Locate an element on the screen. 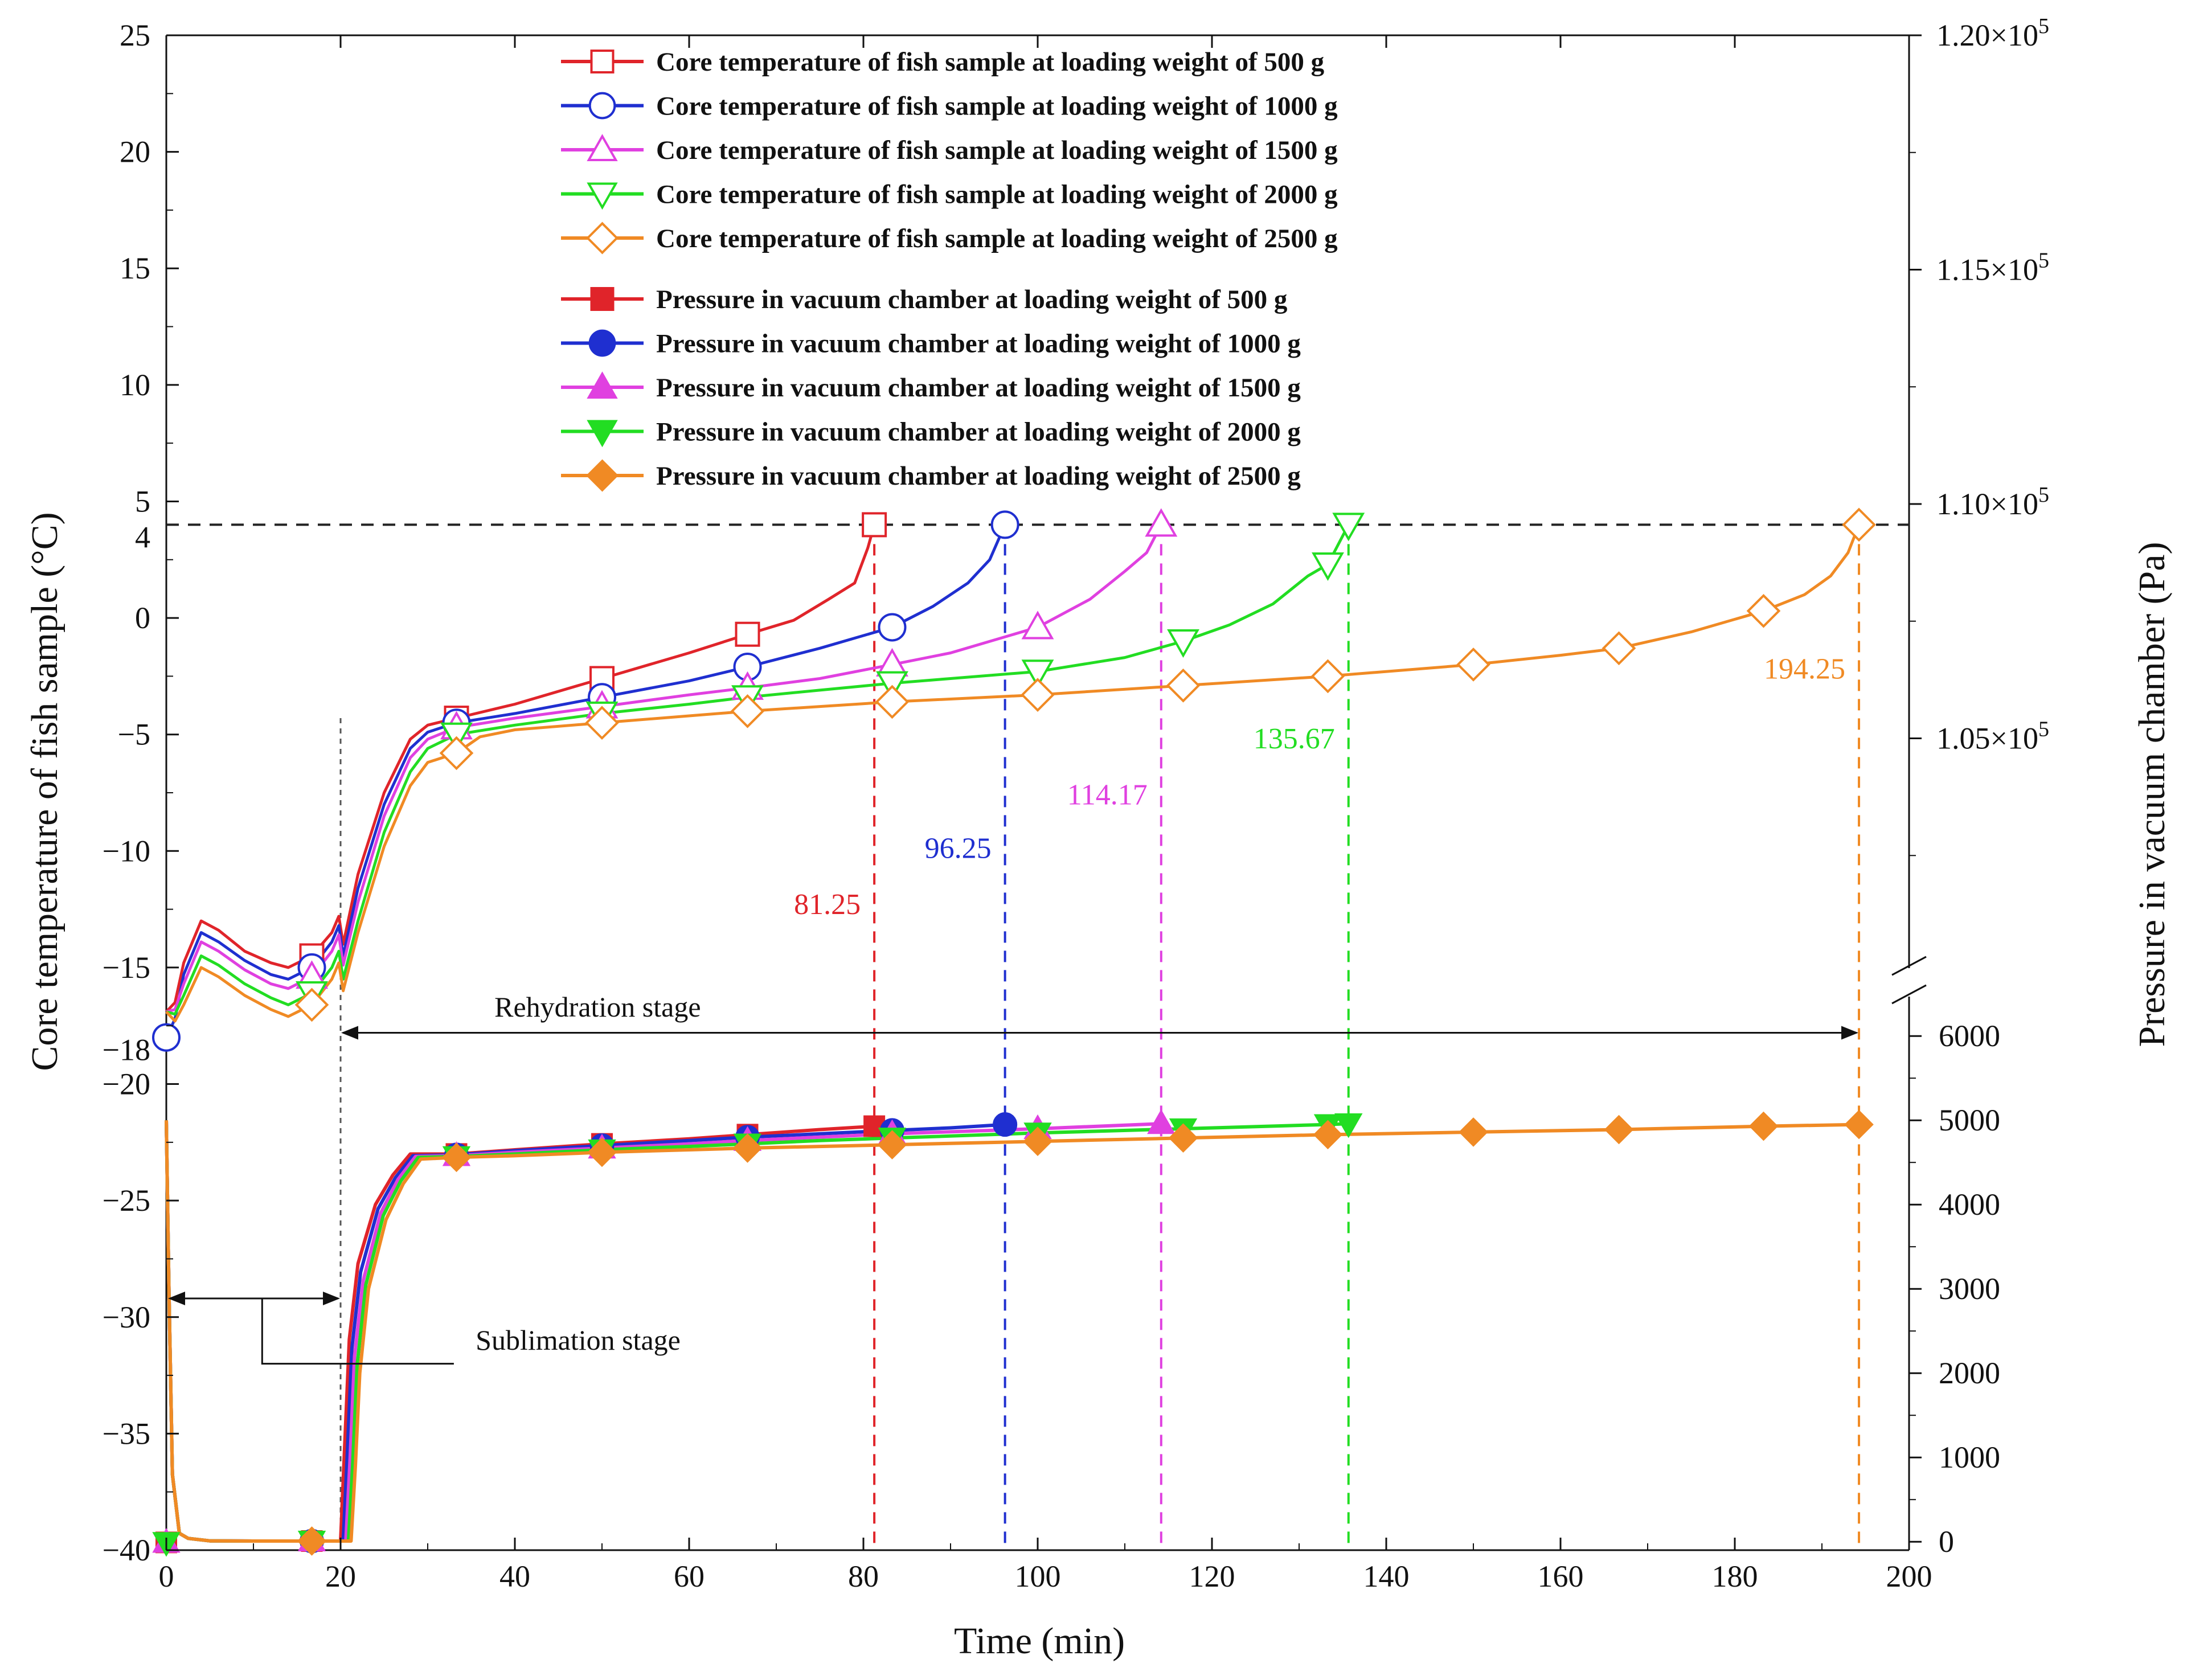 The image size is (2187, 1680). y-right-tick-label: 0 is located at coordinates (1947, 1542).